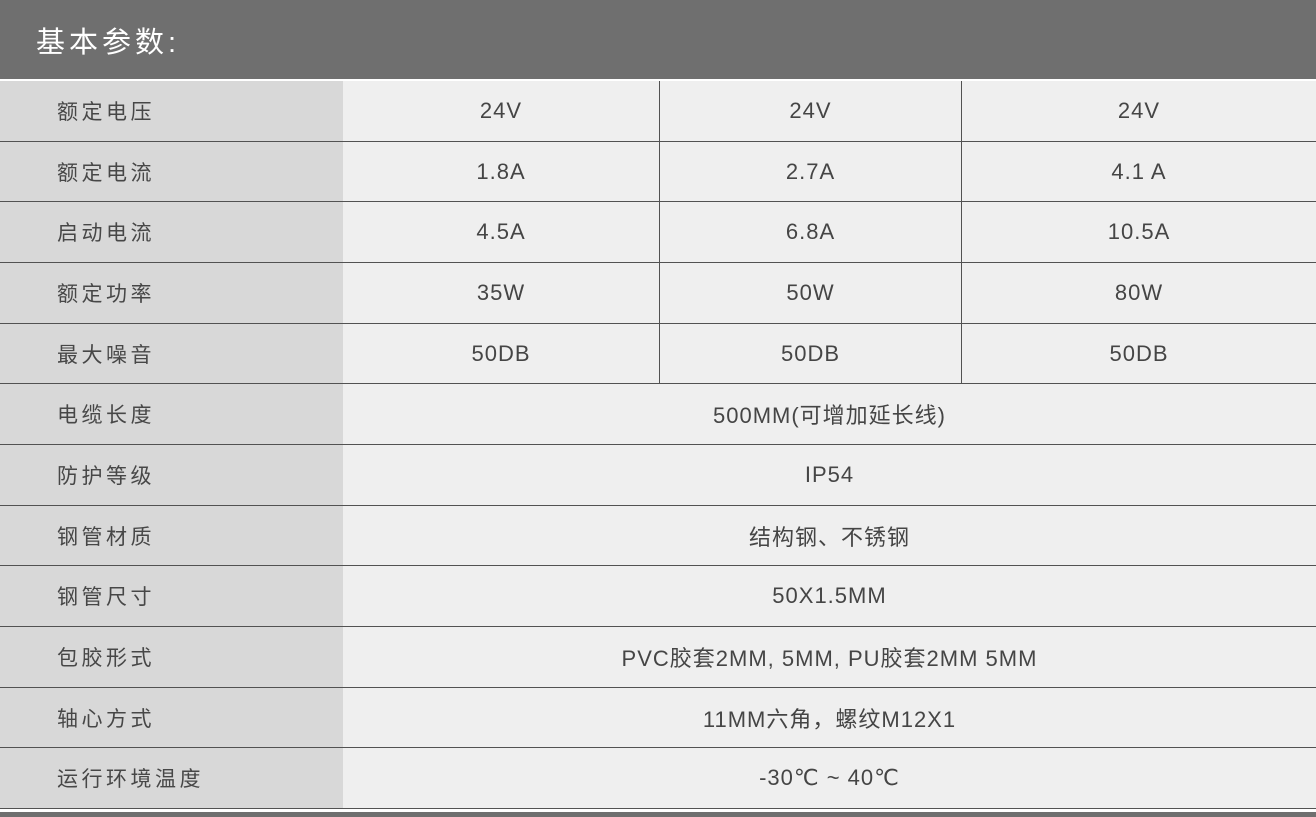  I want to click on table-row: 钢管尺寸 50X1.5MM, so click(658, 596).